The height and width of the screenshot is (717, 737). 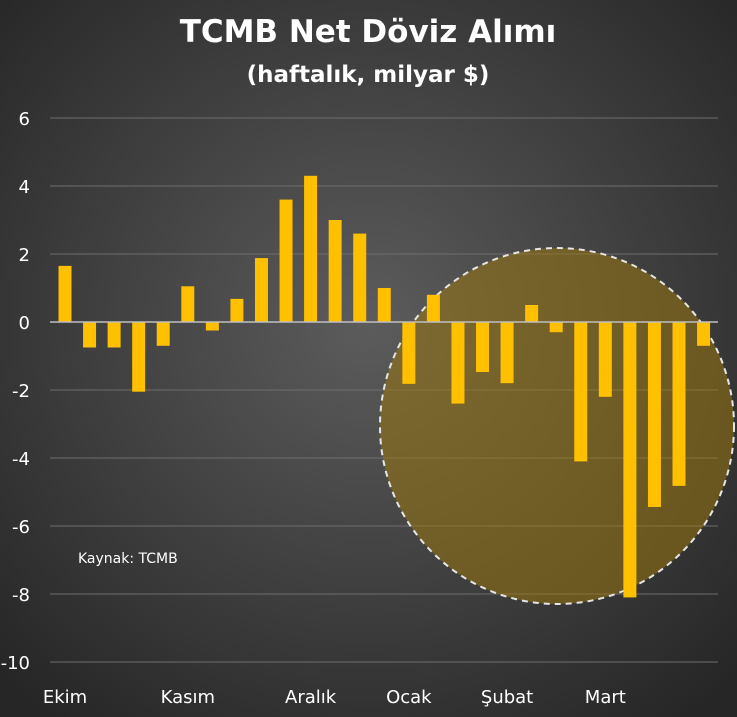 I want to click on y-tick-label: -10, so click(x=15, y=663).